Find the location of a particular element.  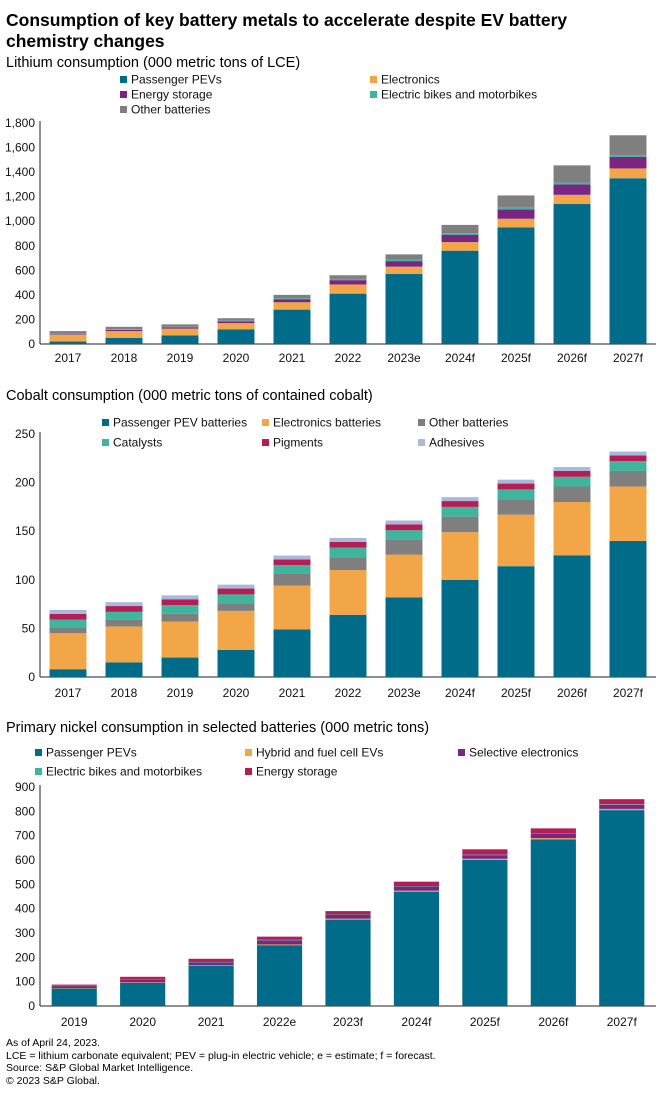

x-tick-label: 2023f is located at coordinates (348, 1022).